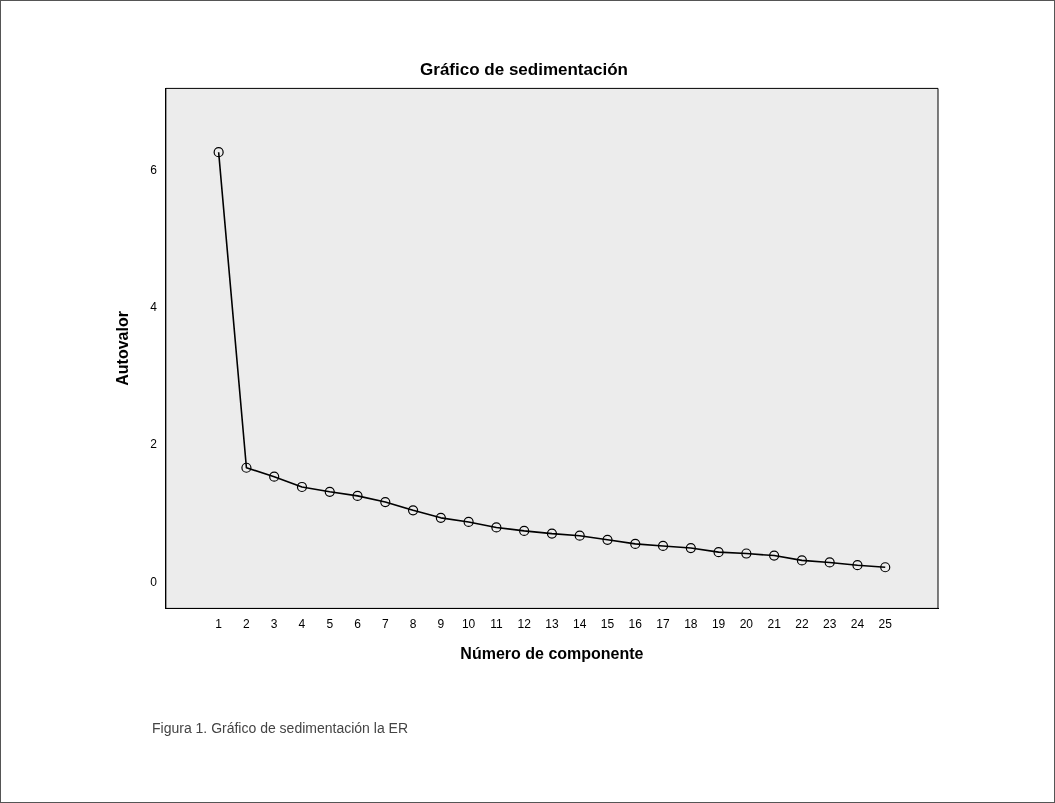 The image size is (1055, 803). What do you see at coordinates (552, 653) in the screenshot?
I see `x-axis-title: Número de componente` at bounding box center [552, 653].